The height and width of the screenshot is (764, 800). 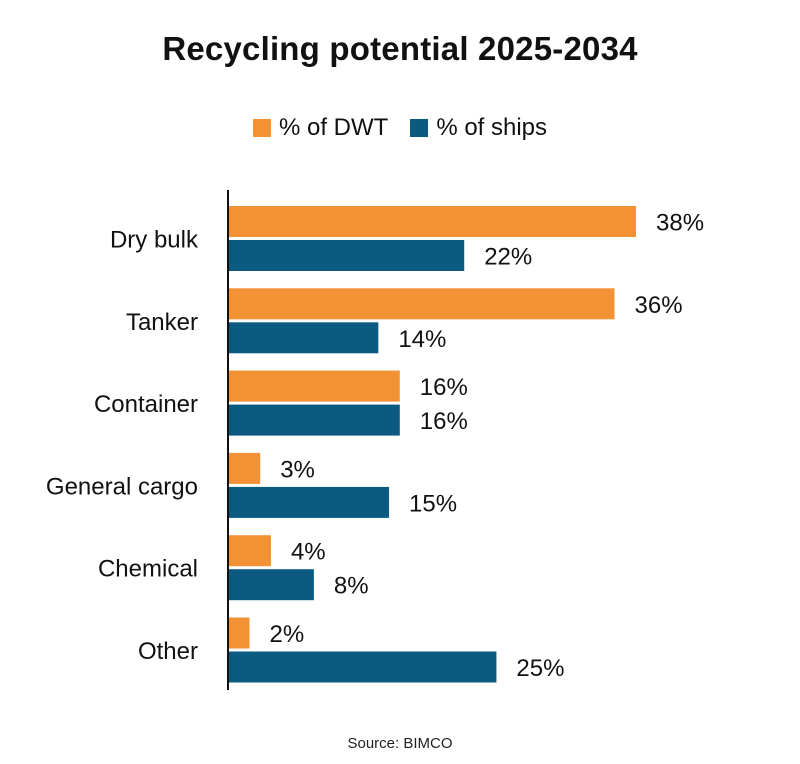 What do you see at coordinates (400, 48) in the screenshot?
I see `chart-title: Recycling potential 2025-2034` at bounding box center [400, 48].